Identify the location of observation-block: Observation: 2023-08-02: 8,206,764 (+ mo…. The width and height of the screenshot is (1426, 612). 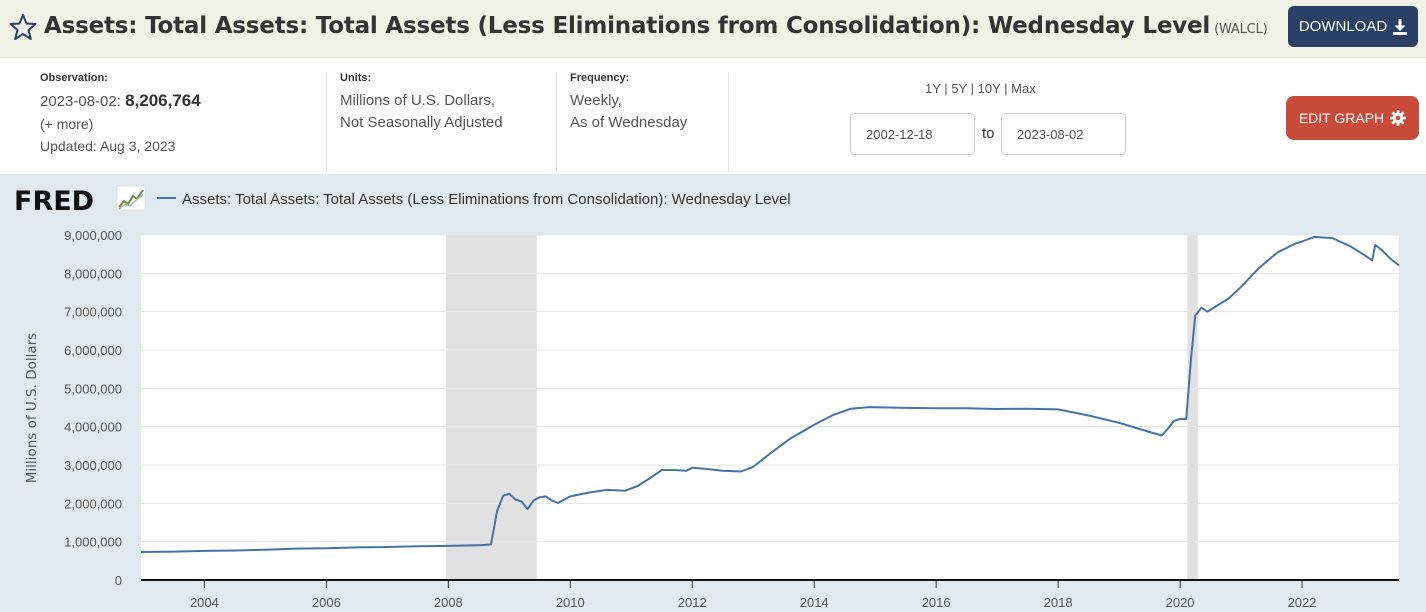
(120, 114).